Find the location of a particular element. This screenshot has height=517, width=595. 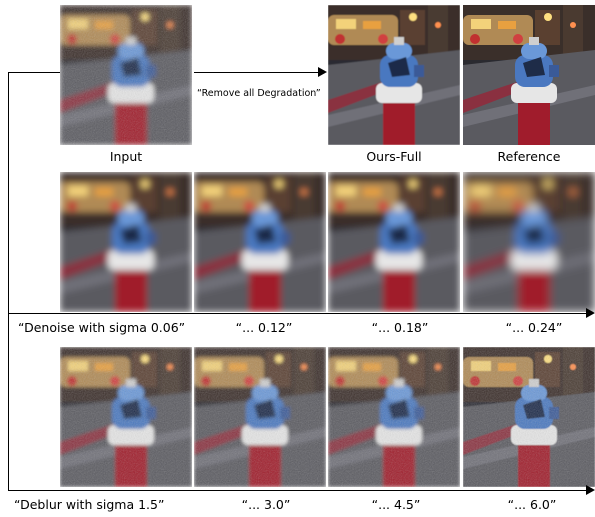

feed-line-top is located at coordinates (34, 72).